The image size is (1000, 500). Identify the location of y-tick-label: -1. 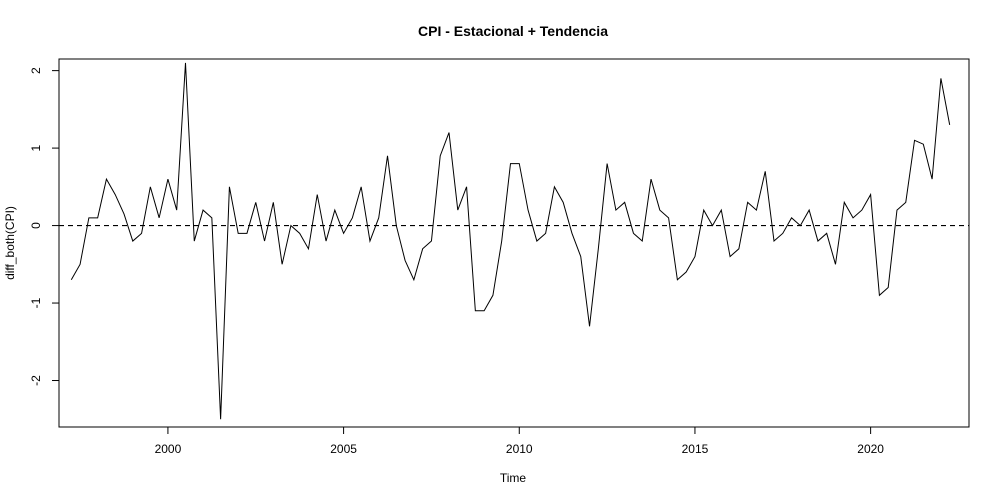
(36, 302).